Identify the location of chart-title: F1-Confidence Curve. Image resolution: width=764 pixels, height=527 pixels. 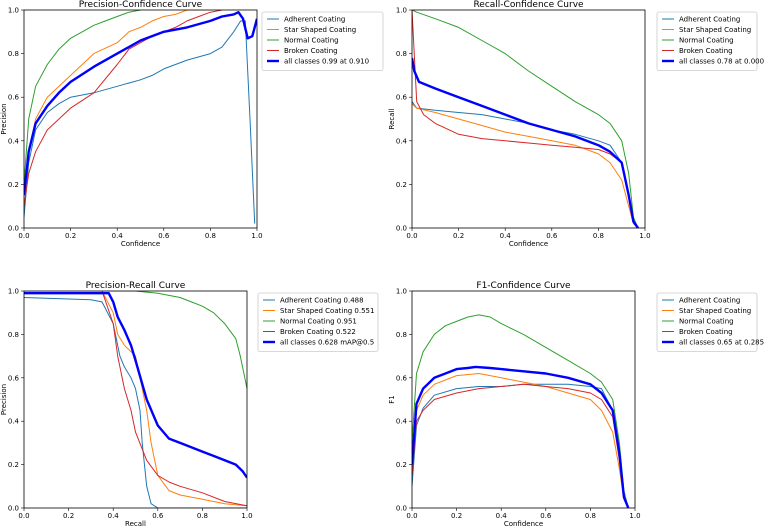
(523, 286).